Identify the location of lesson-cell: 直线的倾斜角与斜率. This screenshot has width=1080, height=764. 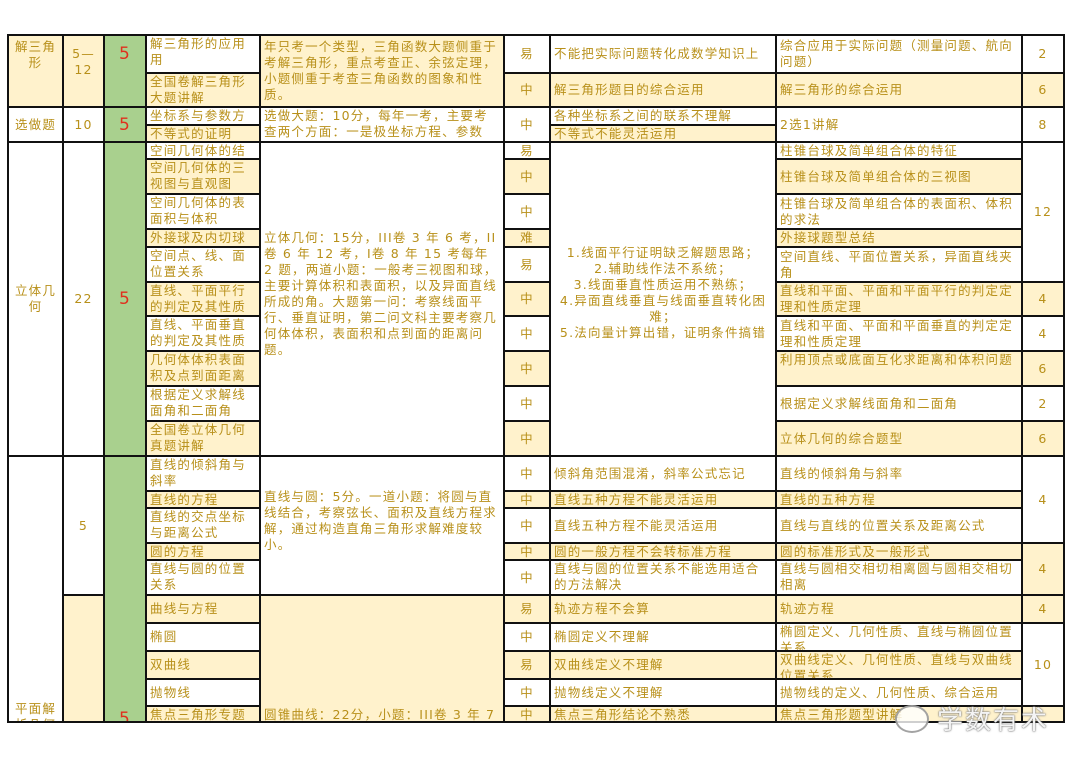
(842, 473).